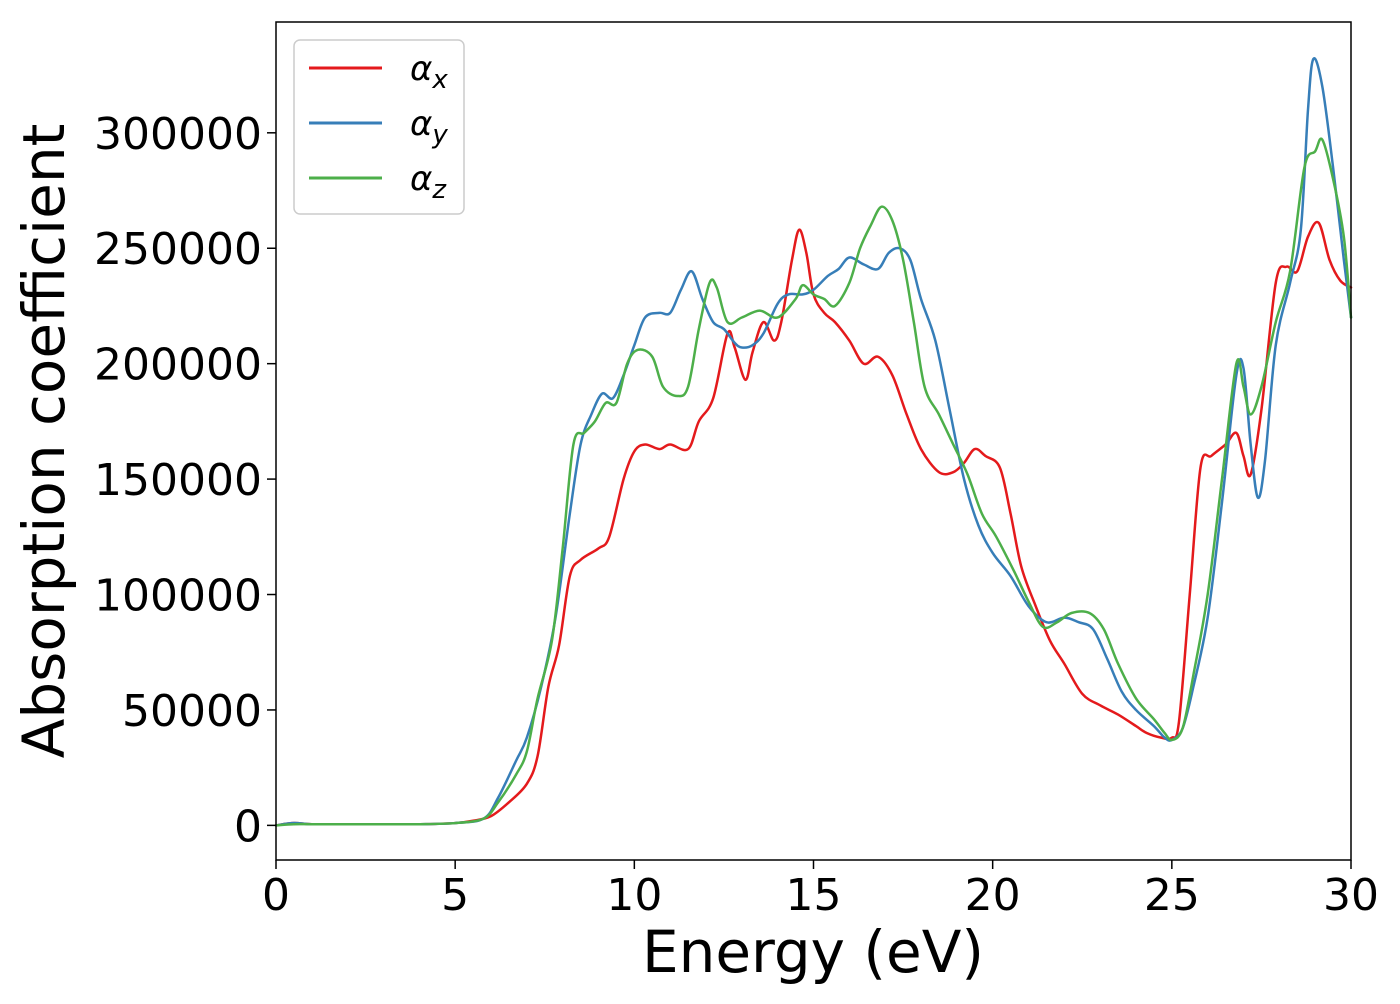  I want to click on y-tick-label-300000: 300000, so click(178, 134).